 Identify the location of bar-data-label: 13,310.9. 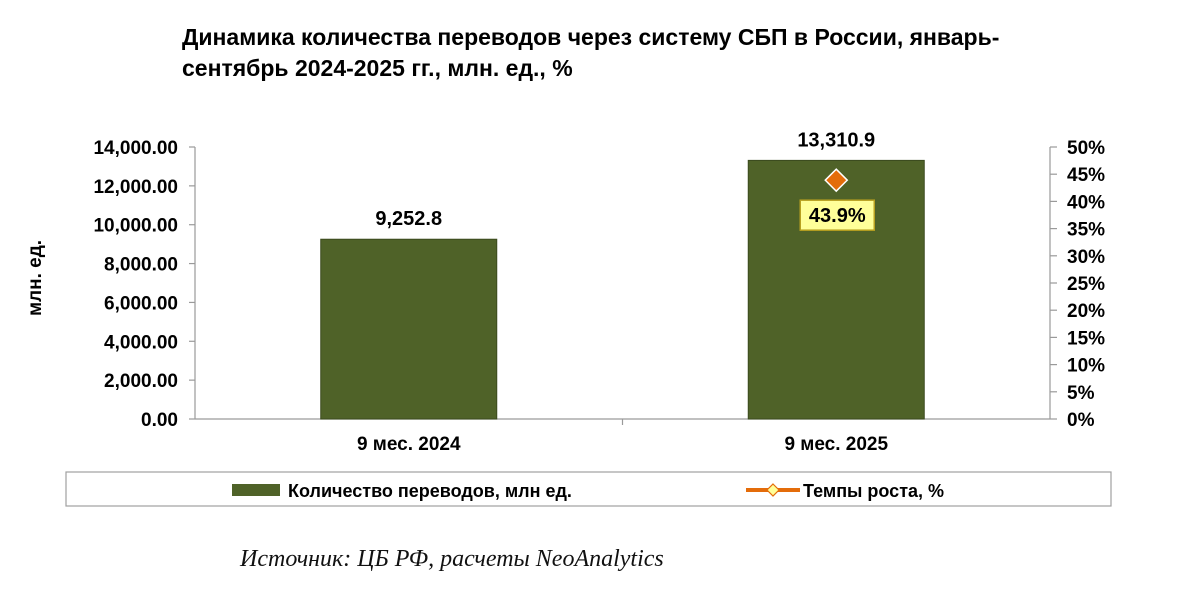
(836, 140).